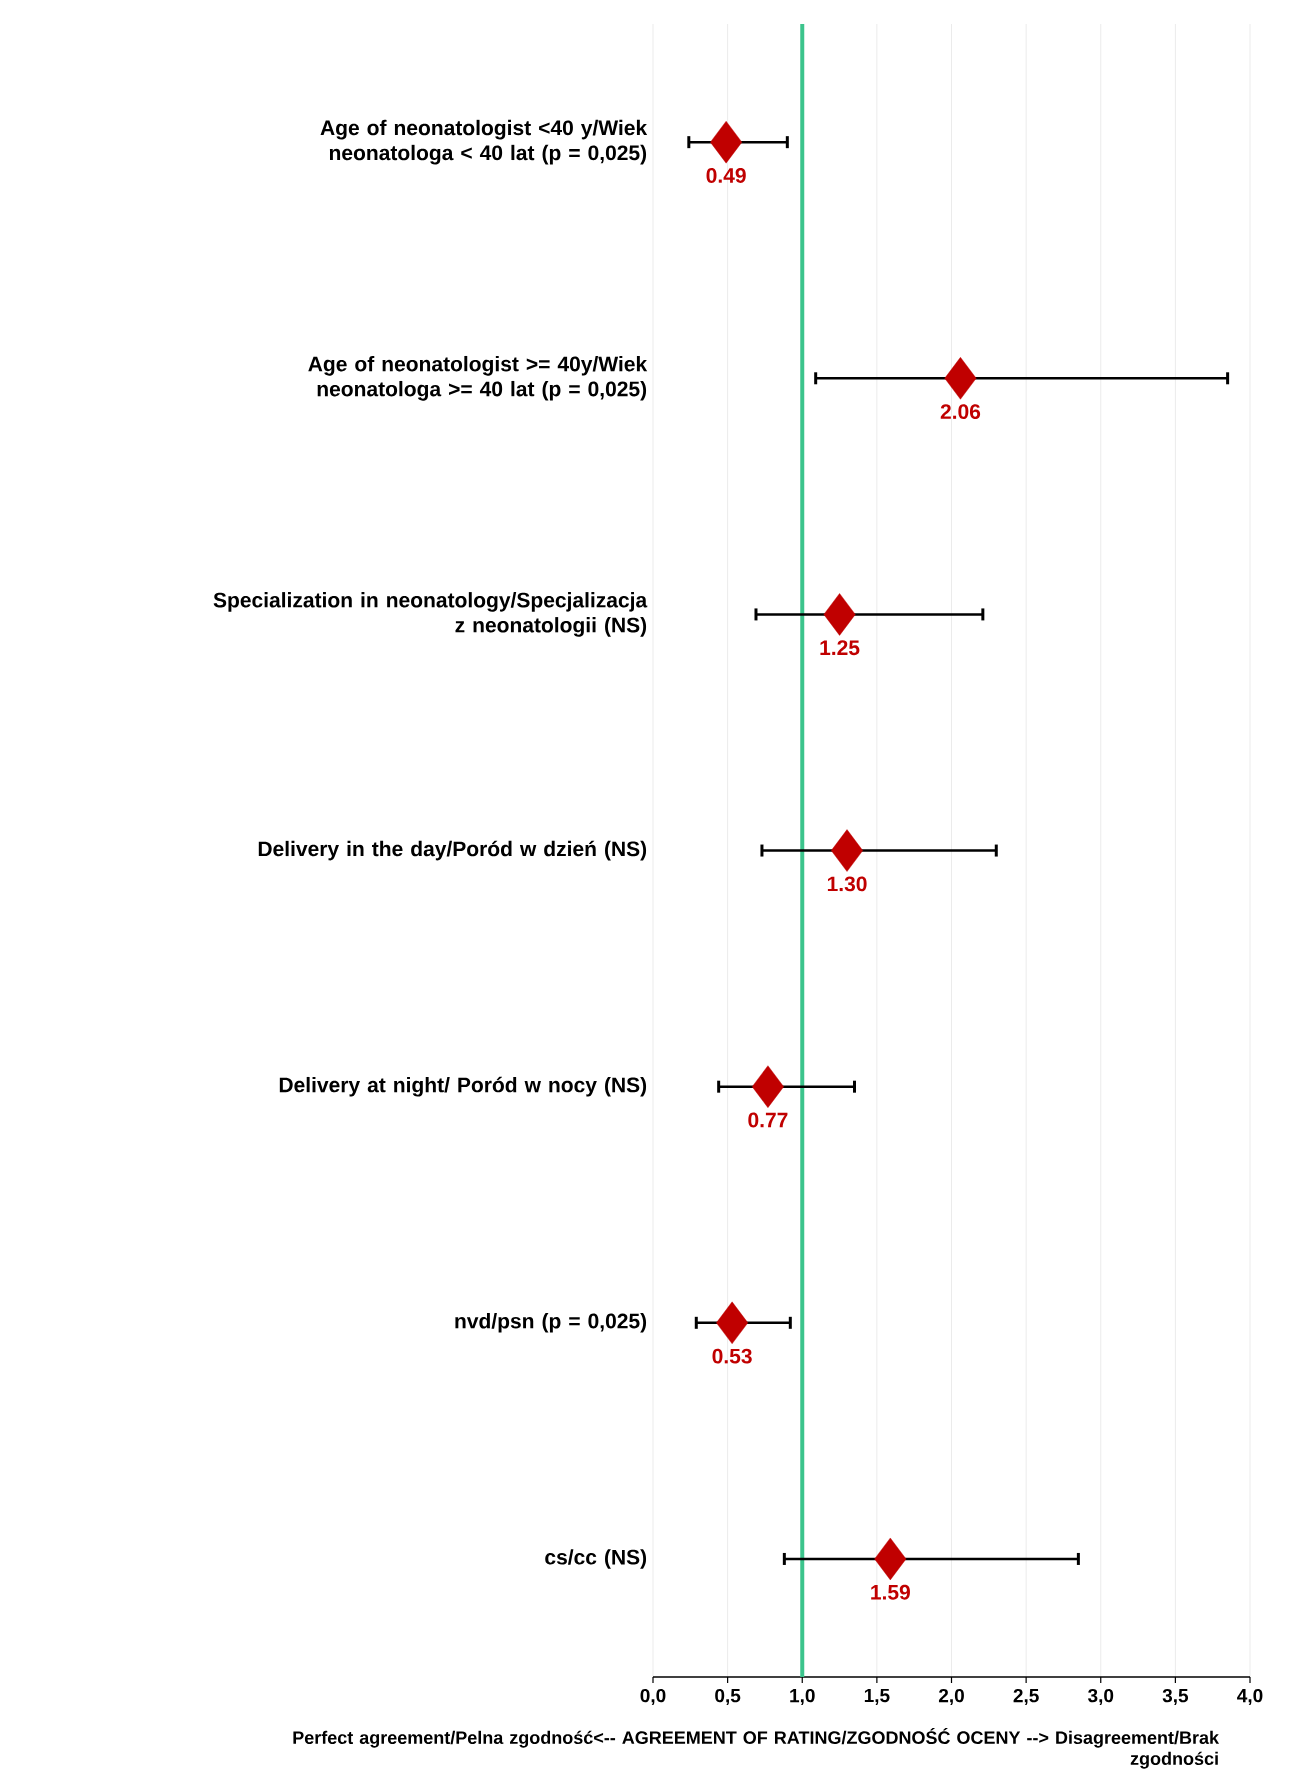  What do you see at coordinates (1250, 1697) in the screenshot?
I see `x-tick-label: 4,0` at bounding box center [1250, 1697].